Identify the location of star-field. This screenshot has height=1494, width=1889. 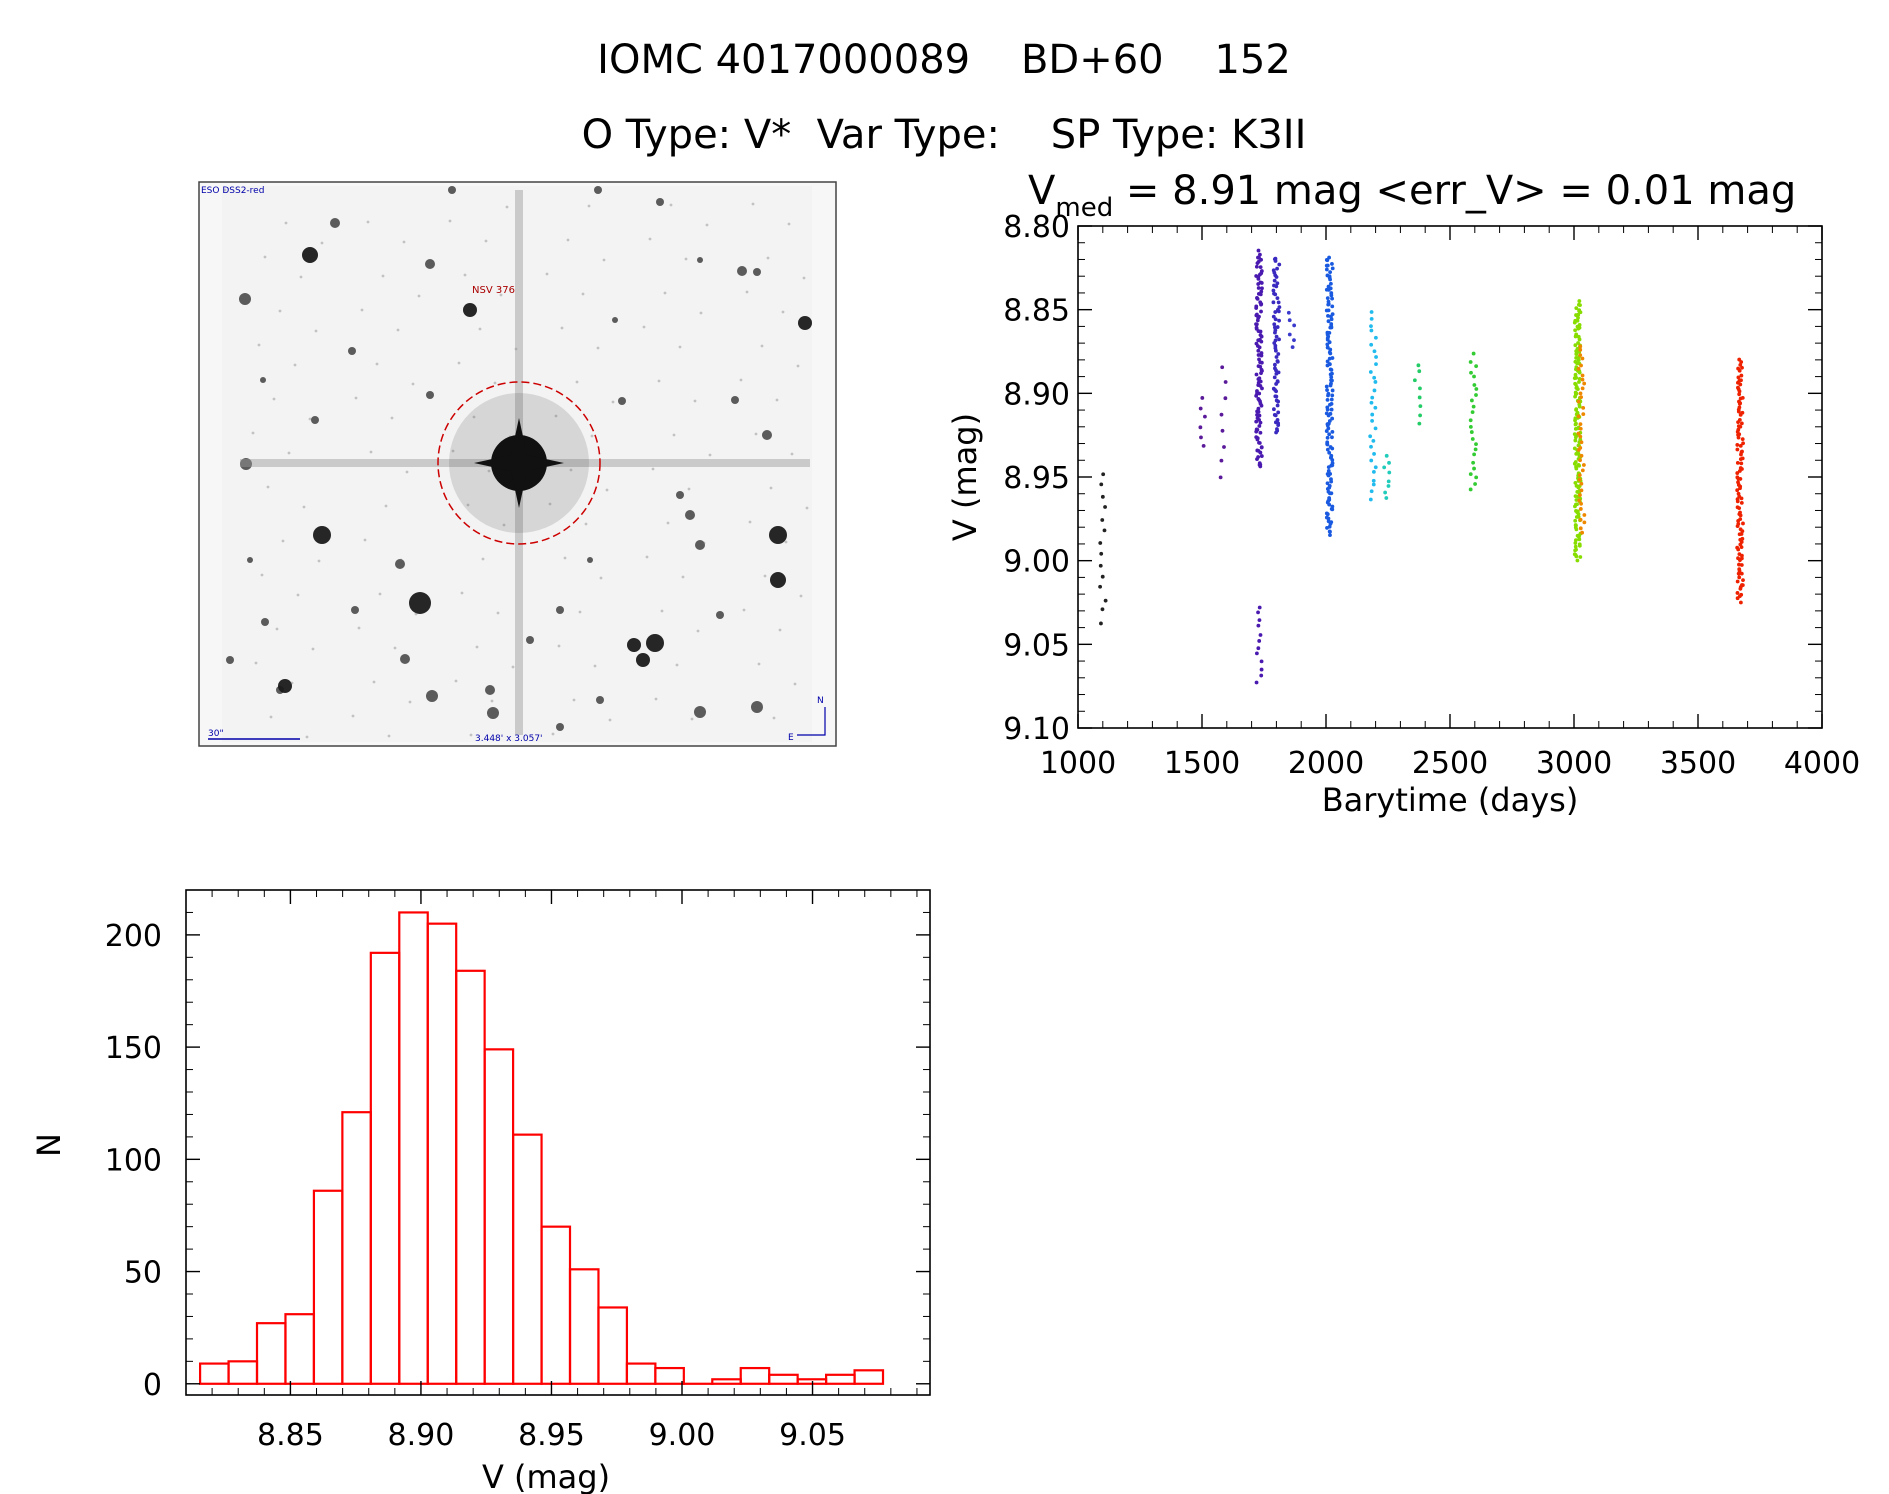
(517, 462).